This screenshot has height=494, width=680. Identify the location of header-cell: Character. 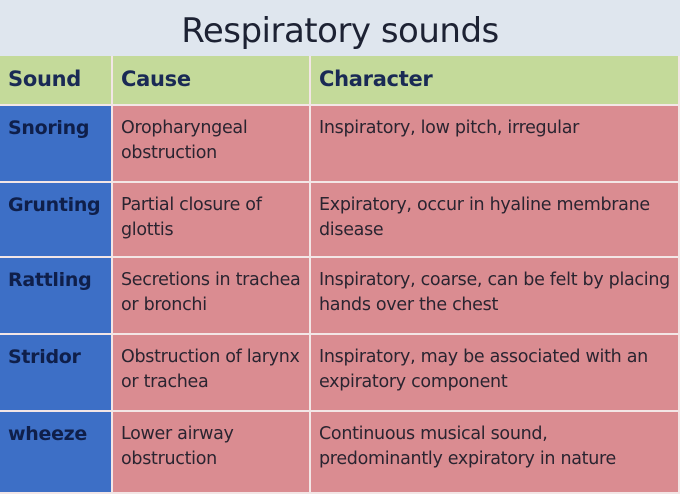
(495, 81).